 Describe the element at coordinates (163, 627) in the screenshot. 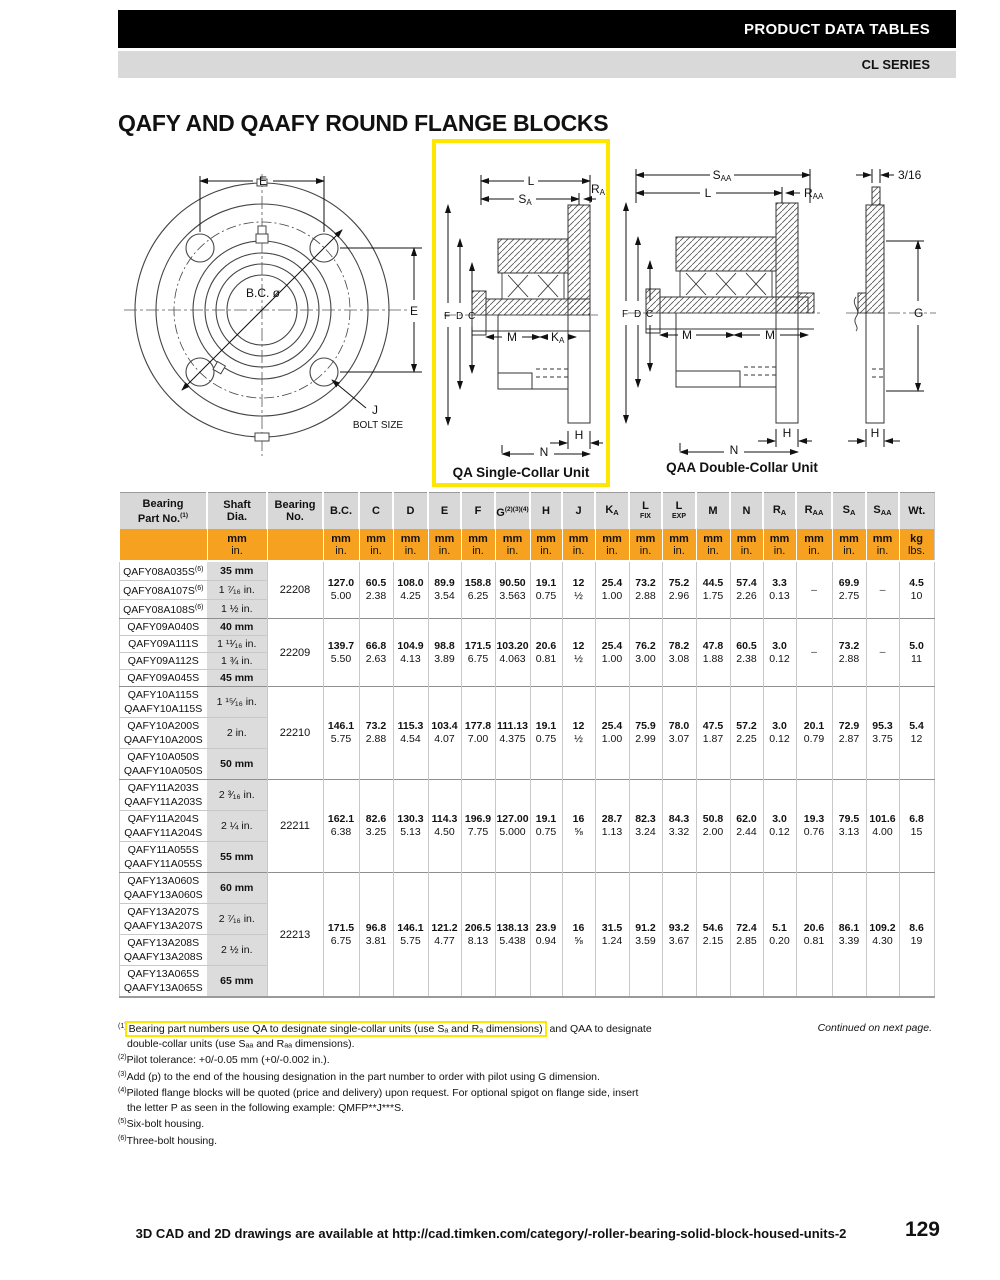

I see `part-cell: QAFY09A040S` at that location.